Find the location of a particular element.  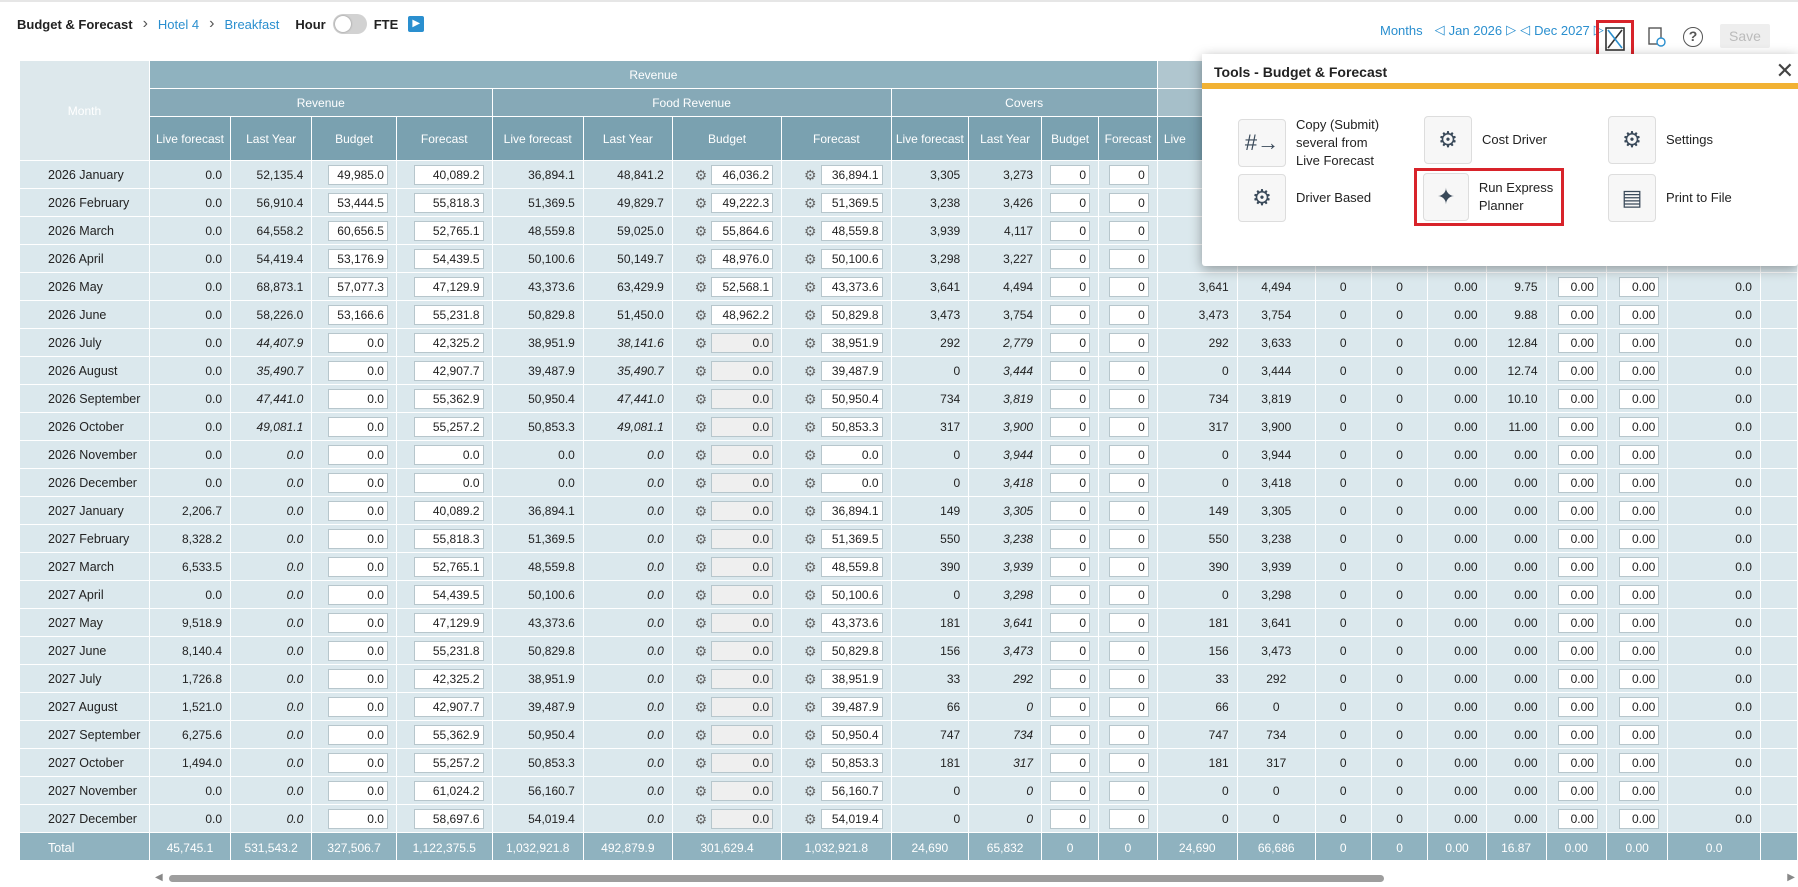

value-input: 55,231.8 is located at coordinates (449, 650).